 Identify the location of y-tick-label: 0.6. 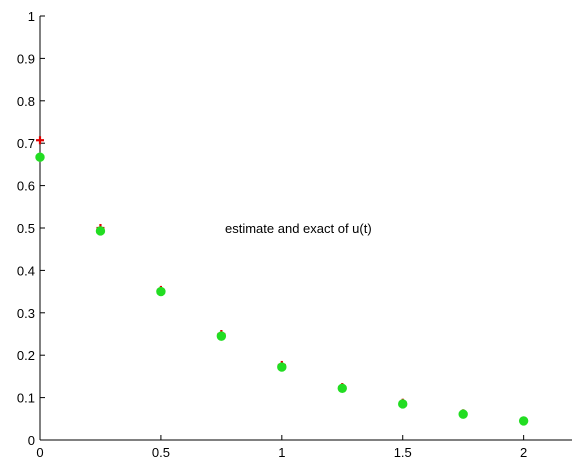
(26, 186).